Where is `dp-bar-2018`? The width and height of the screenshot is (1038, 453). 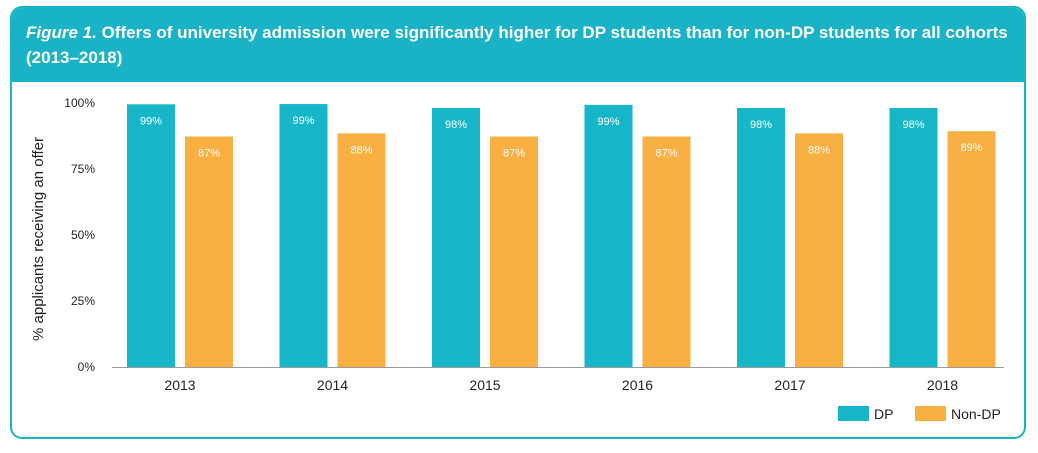 dp-bar-2018 is located at coordinates (913, 238).